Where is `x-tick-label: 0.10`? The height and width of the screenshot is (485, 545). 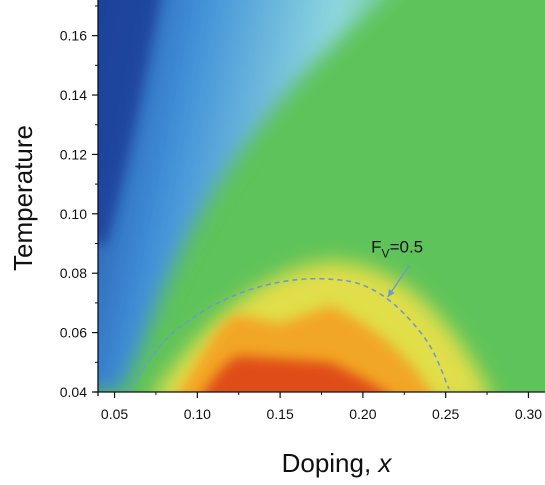 x-tick-label: 0.10 is located at coordinates (197, 414).